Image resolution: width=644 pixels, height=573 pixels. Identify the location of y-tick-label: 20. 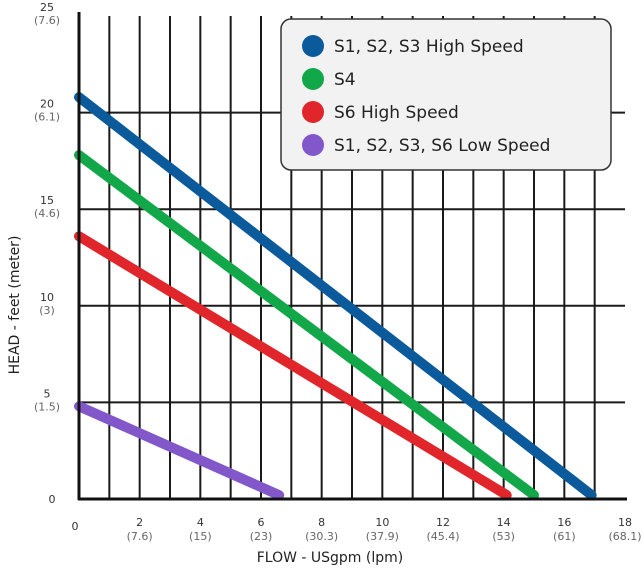
(47, 104).